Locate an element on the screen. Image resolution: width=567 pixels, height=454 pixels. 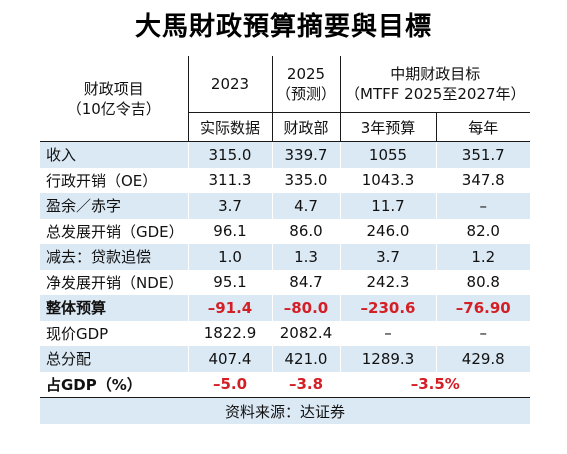
cell-3yr: 1055 is located at coordinates (388, 154).